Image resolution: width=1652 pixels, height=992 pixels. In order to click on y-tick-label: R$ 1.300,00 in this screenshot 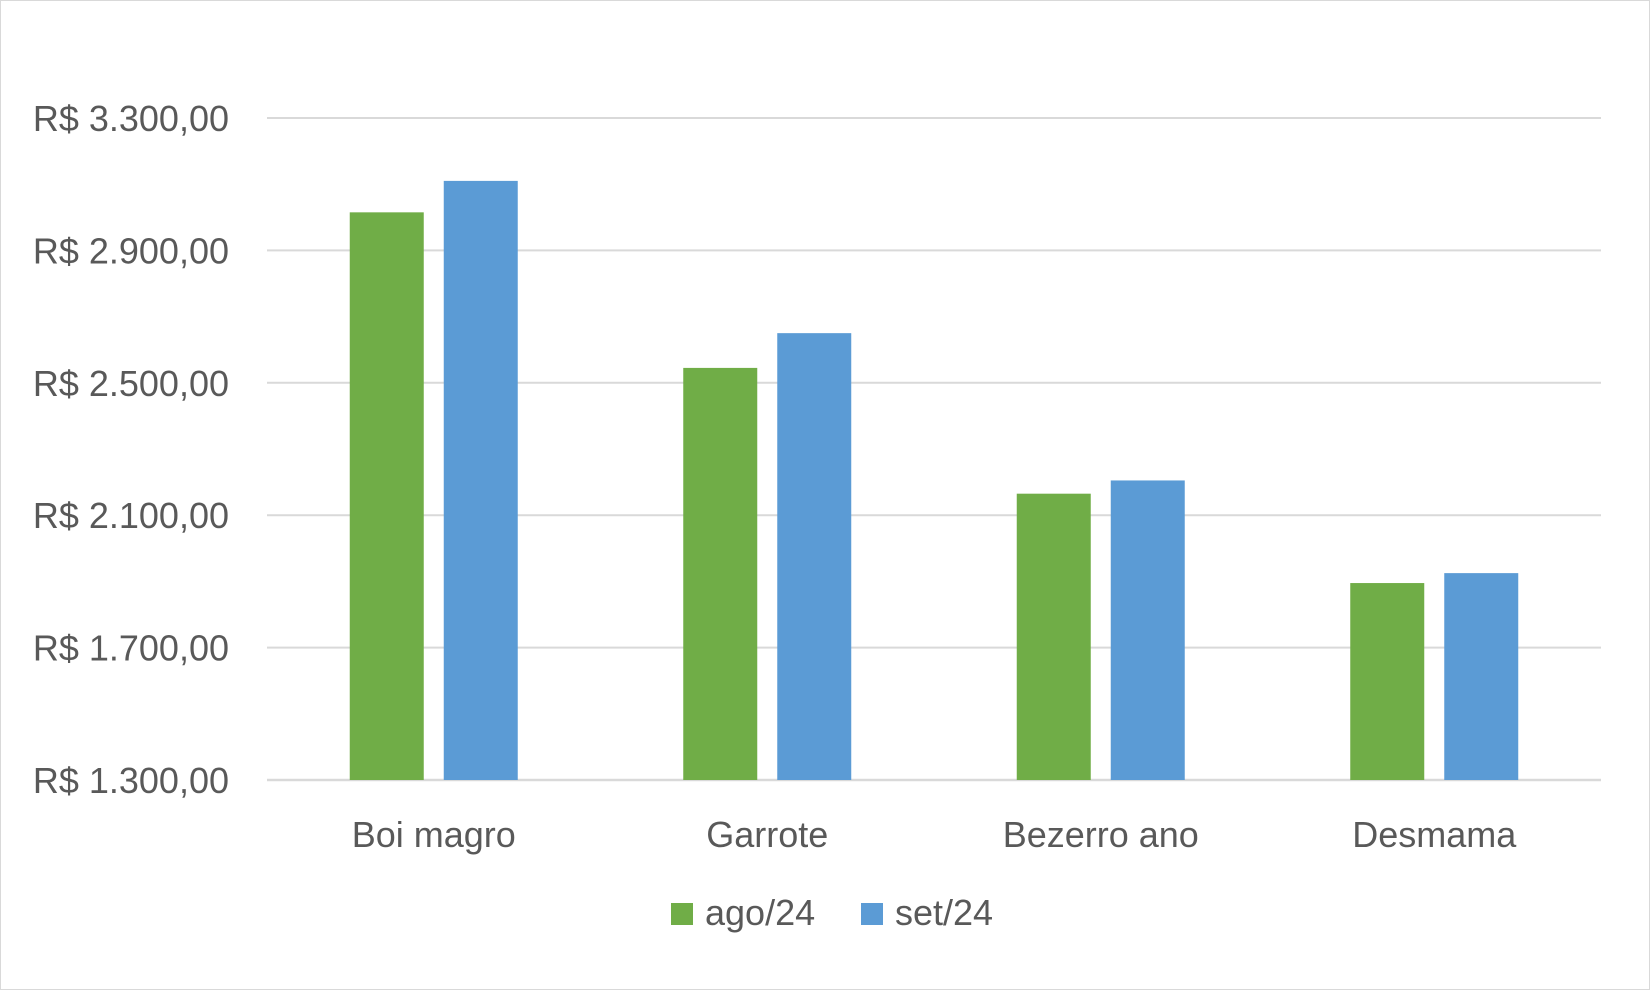, I will do `click(131, 780)`.